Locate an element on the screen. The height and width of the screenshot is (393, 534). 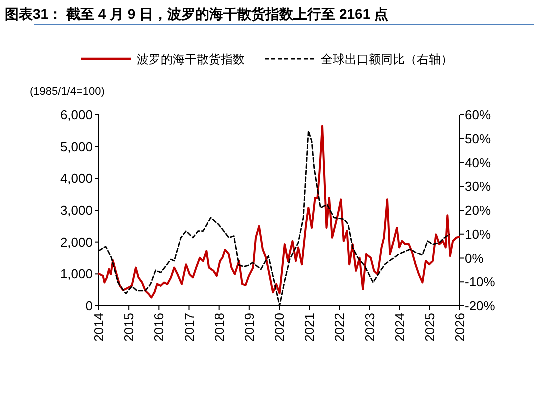
y2-tick-label: 10% is located at coordinates (478, 234).